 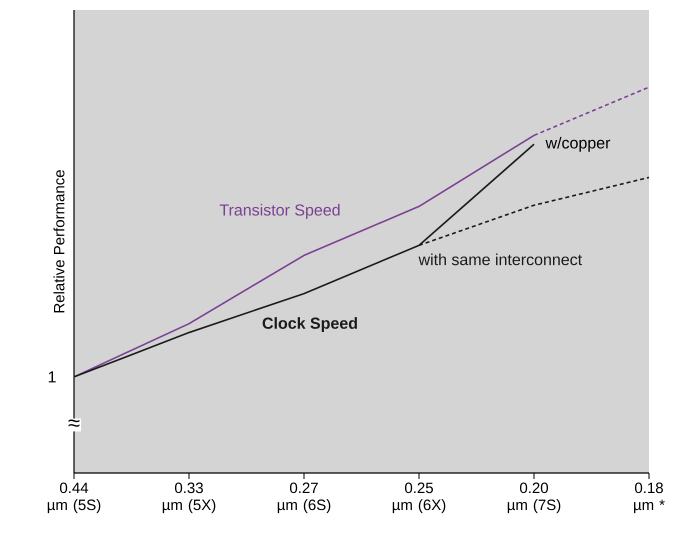 I want to click on series-label: with same interconnect, so click(x=500, y=259).